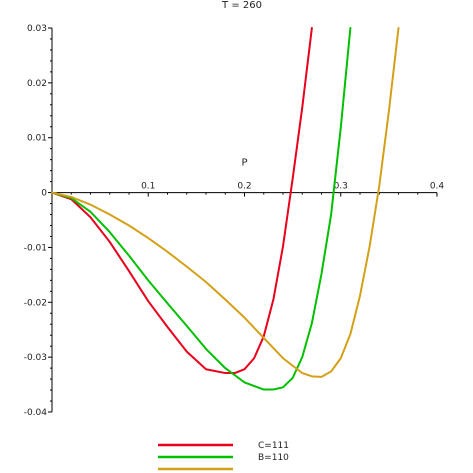 This screenshot has width=473, height=473. What do you see at coordinates (37, 29) in the screenshot?
I see `y-tick-label: 0.03` at bounding box center [37, 29].